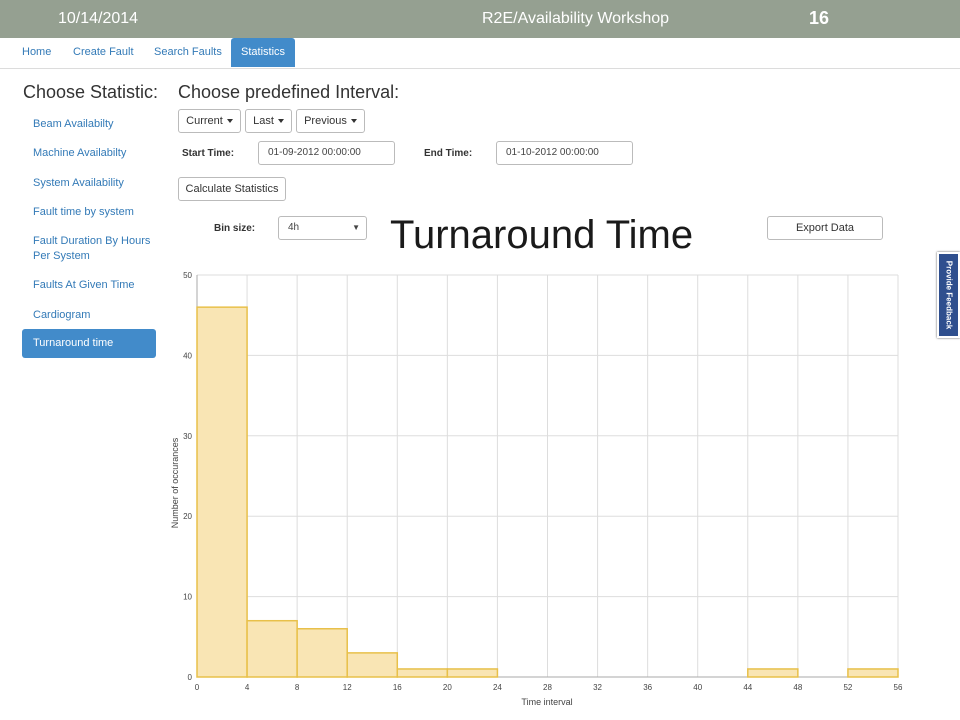 This screenshot has width=960, height=720. Describe the element at coordinates (232, 189) in the screenshot. I see `calculate-statistics-button: Calculate Statistics` at that location.